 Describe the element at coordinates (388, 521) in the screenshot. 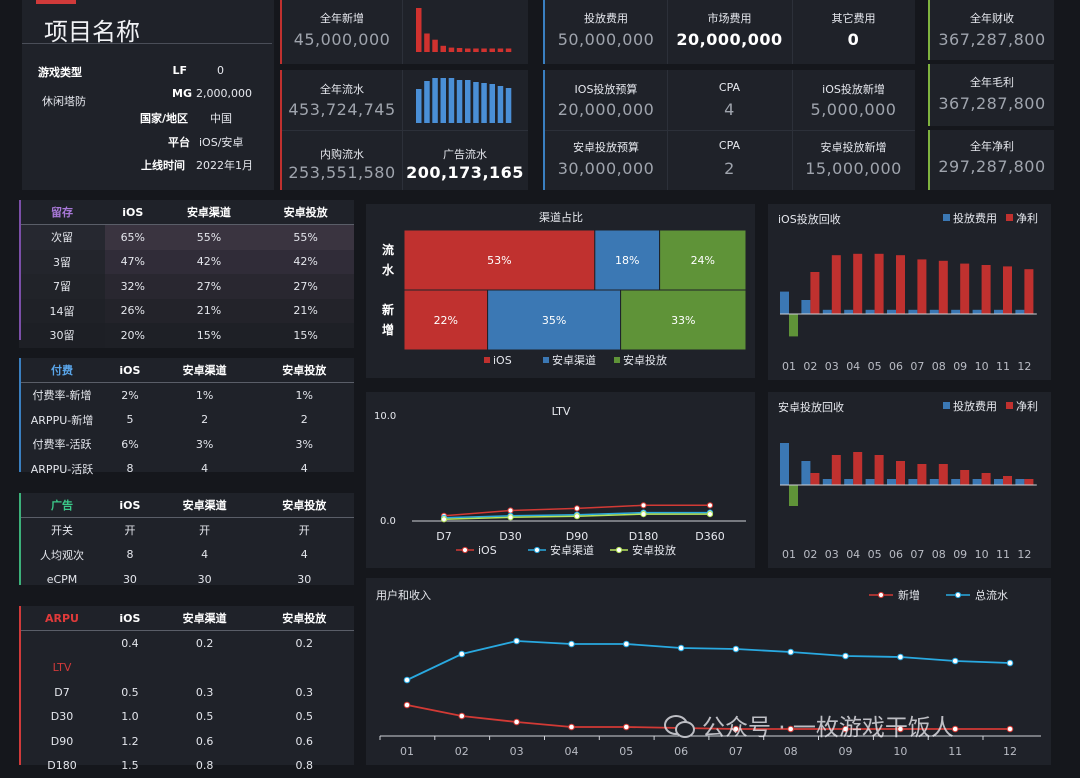

I see `y-tick-label: 0.0` at that location.